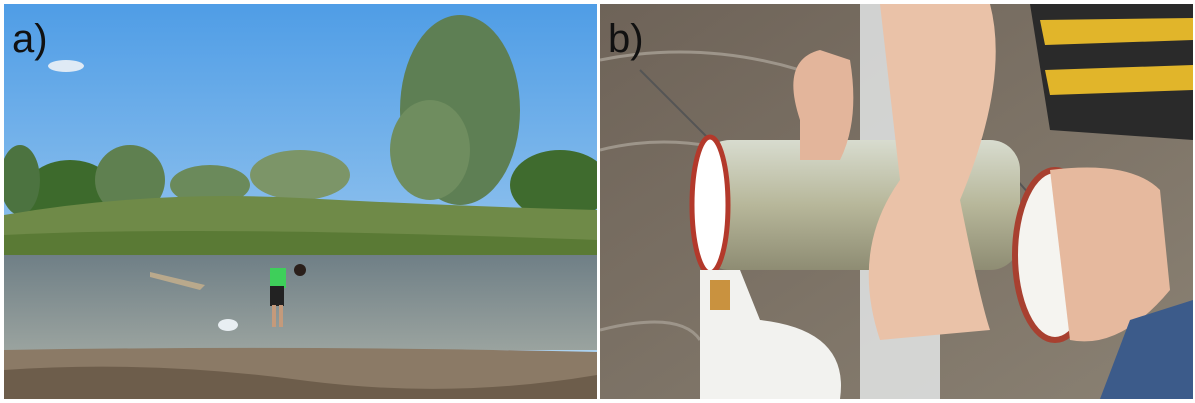 This screenshot has width=1195, height=403. I want to click on panel-label: b), so click(626, 39).